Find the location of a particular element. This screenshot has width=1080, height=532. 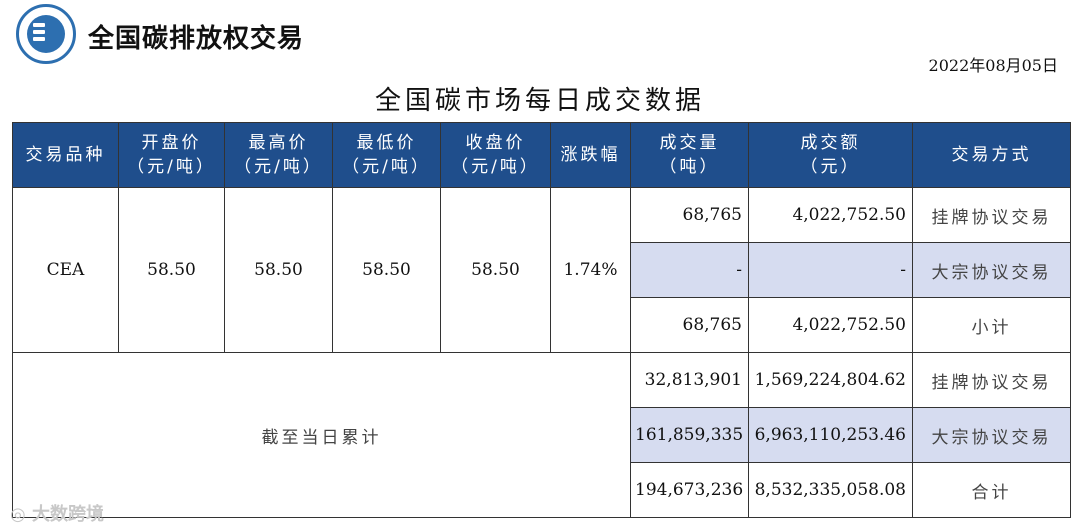

header-volume: 成交量 （吨） is located at coordinates (689, 155).